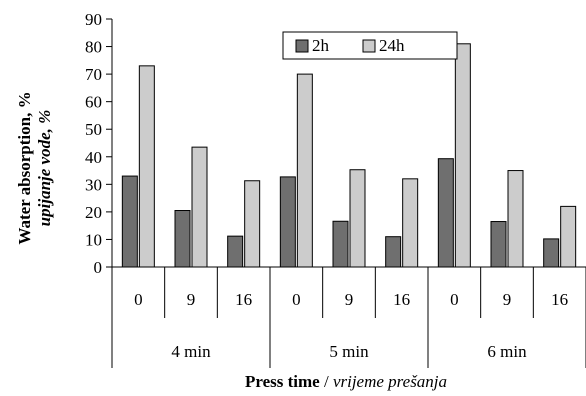  Describe the element at coordinates (93, 184) in the screenshot. I see `y-tick-label: 30` at that location.